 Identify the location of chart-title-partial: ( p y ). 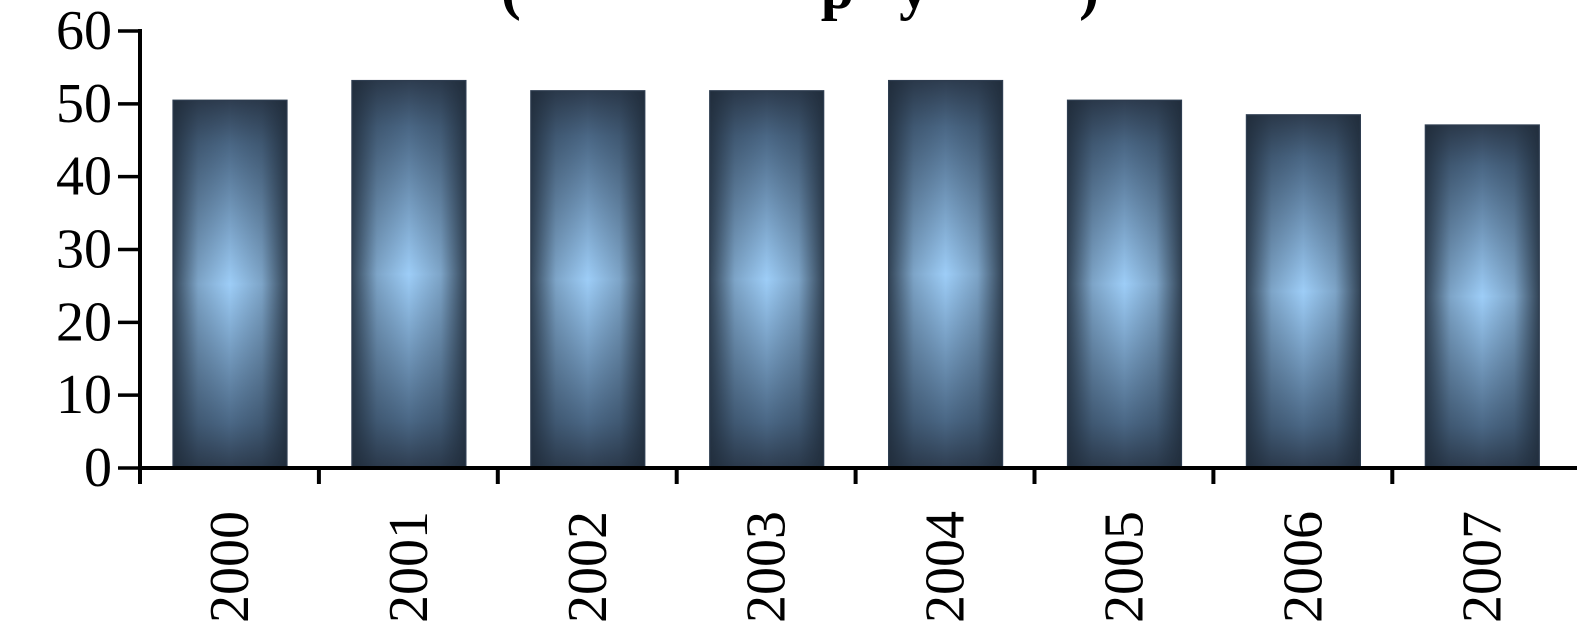
(800, 10).